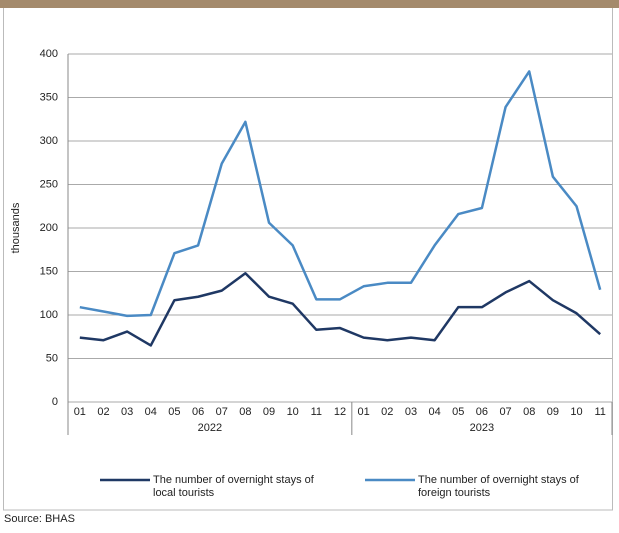 The image size is (619, 533). What do you see at coordinates (52, 358) in the screenshot?
I see `y-tick-label: 50` at bounding box center [52, 358].